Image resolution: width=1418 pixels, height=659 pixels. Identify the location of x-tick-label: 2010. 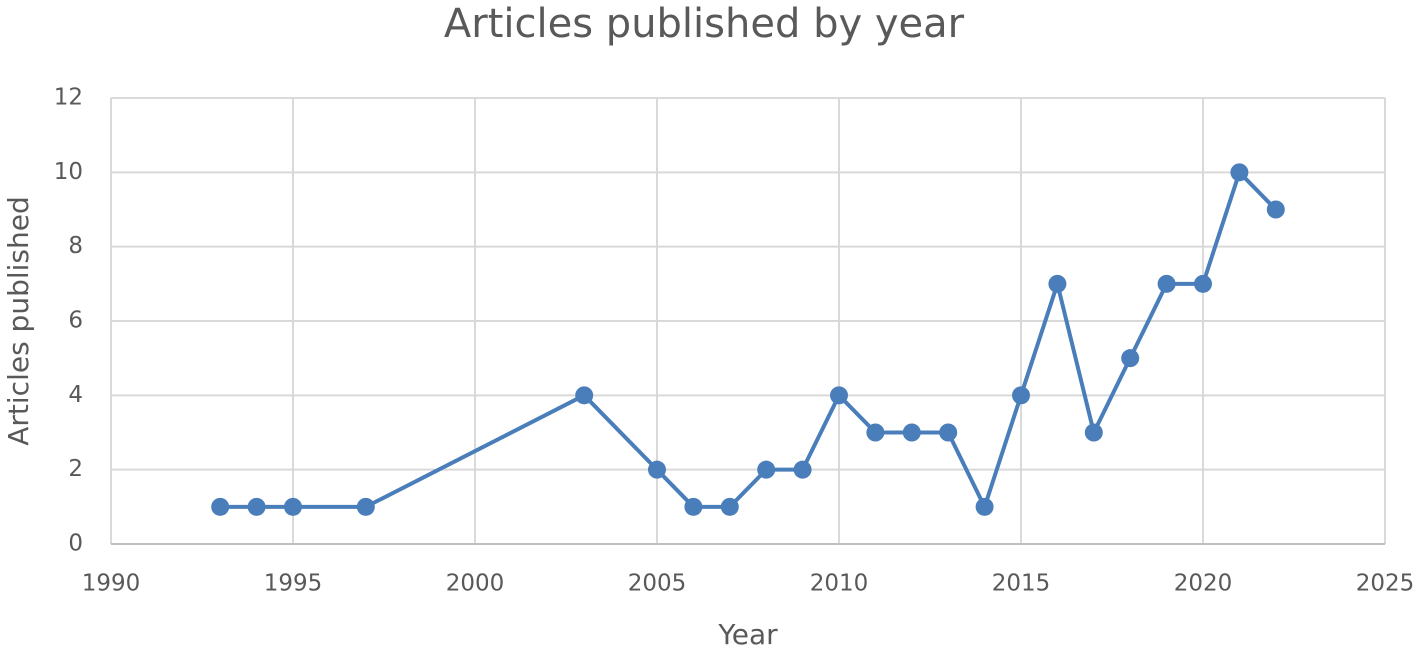
(839, 584).